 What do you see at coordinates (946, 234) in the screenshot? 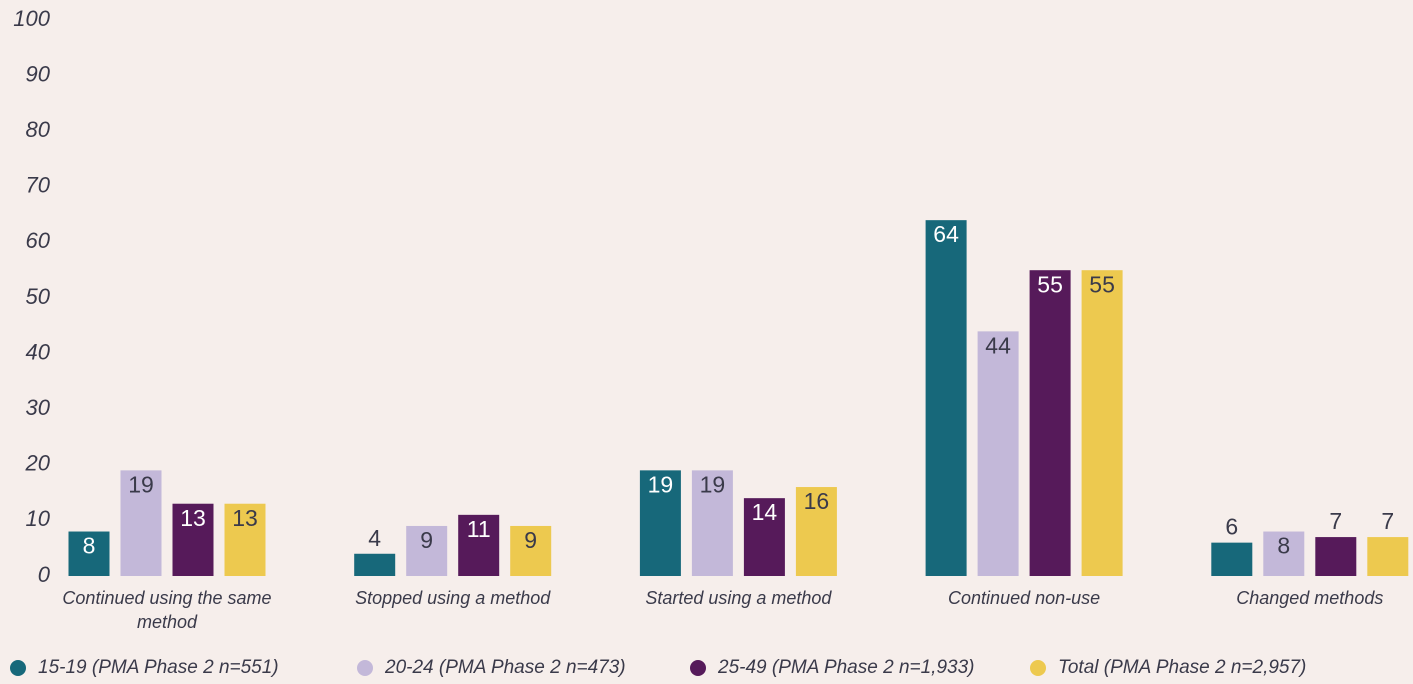
I see `value-label: 64` at bounding box center [946, 234].